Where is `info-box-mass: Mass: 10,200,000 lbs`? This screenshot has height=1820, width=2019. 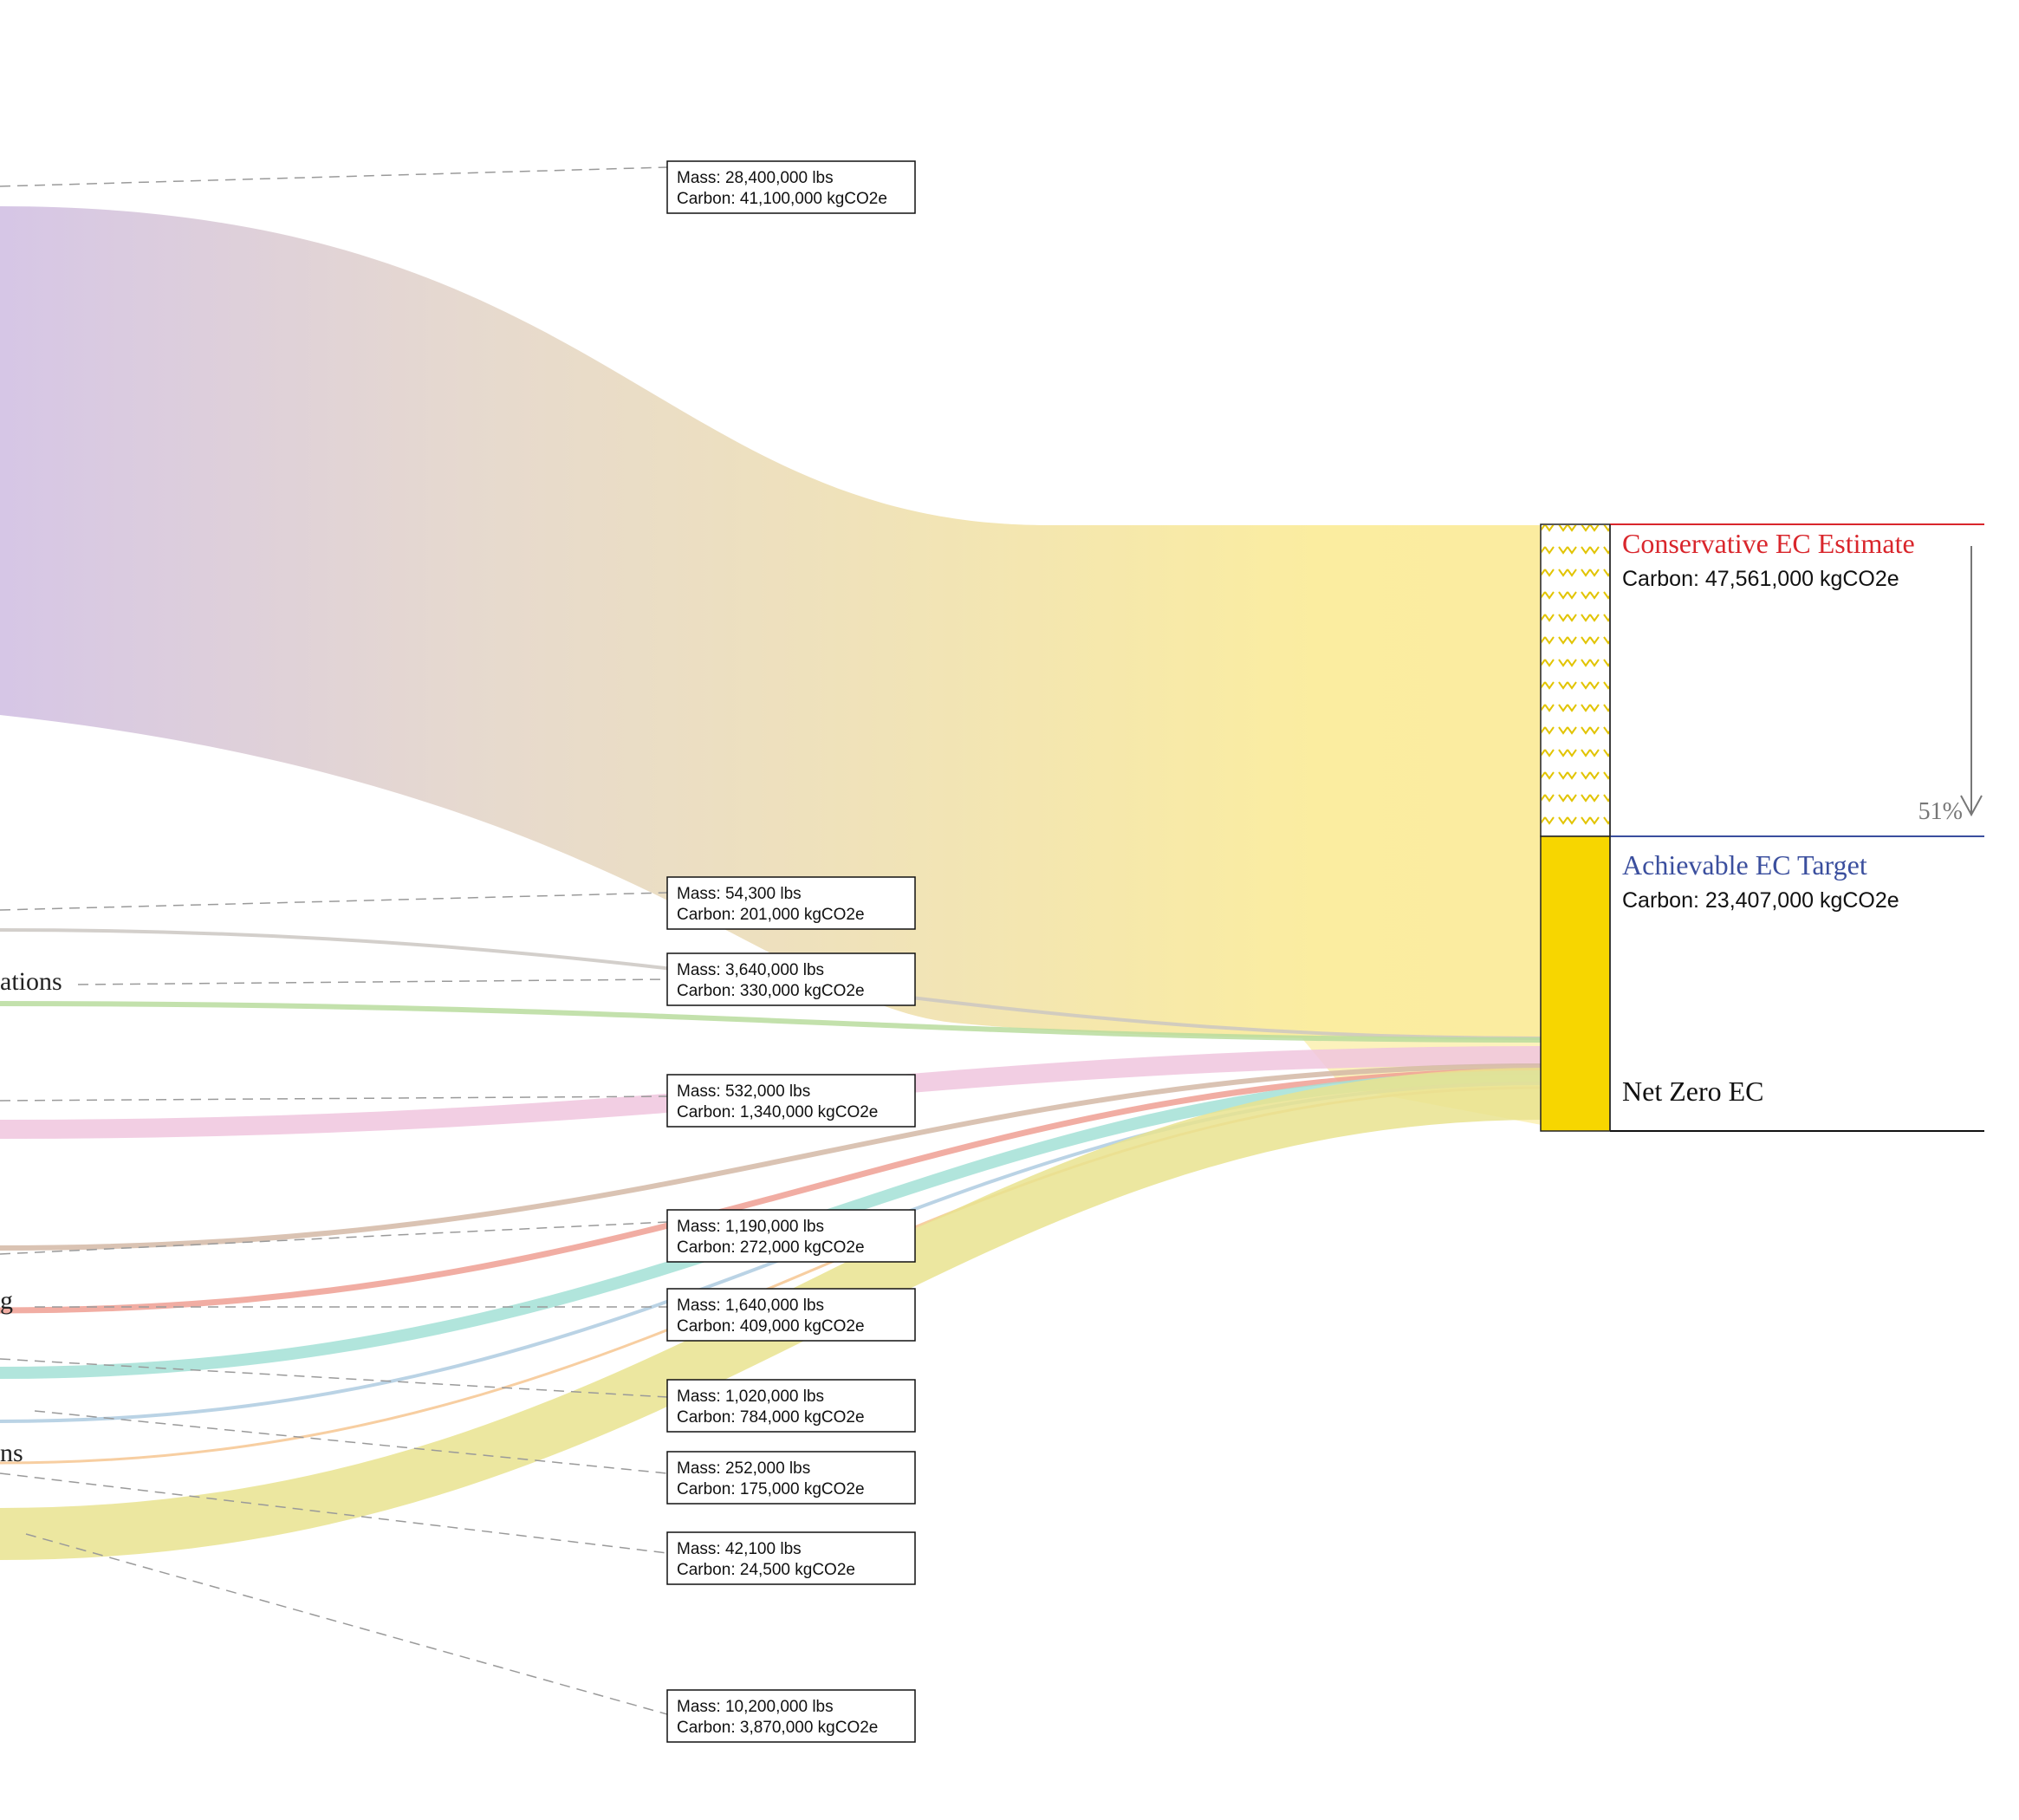 info-box-mass: Mass: 10,200,000 lbs is located at coordinates (755, 1707).